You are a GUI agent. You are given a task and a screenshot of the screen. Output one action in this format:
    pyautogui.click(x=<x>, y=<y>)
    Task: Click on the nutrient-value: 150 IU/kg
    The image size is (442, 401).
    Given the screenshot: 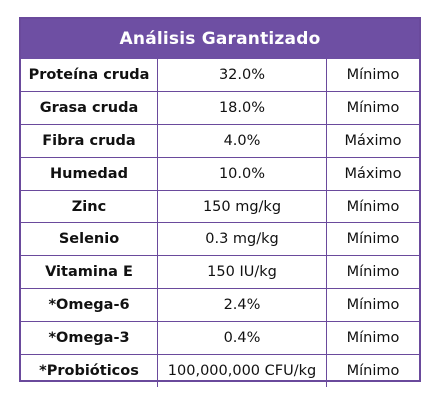 What is the action you would take?
    pyautogui.click(x=242, y=272)
    